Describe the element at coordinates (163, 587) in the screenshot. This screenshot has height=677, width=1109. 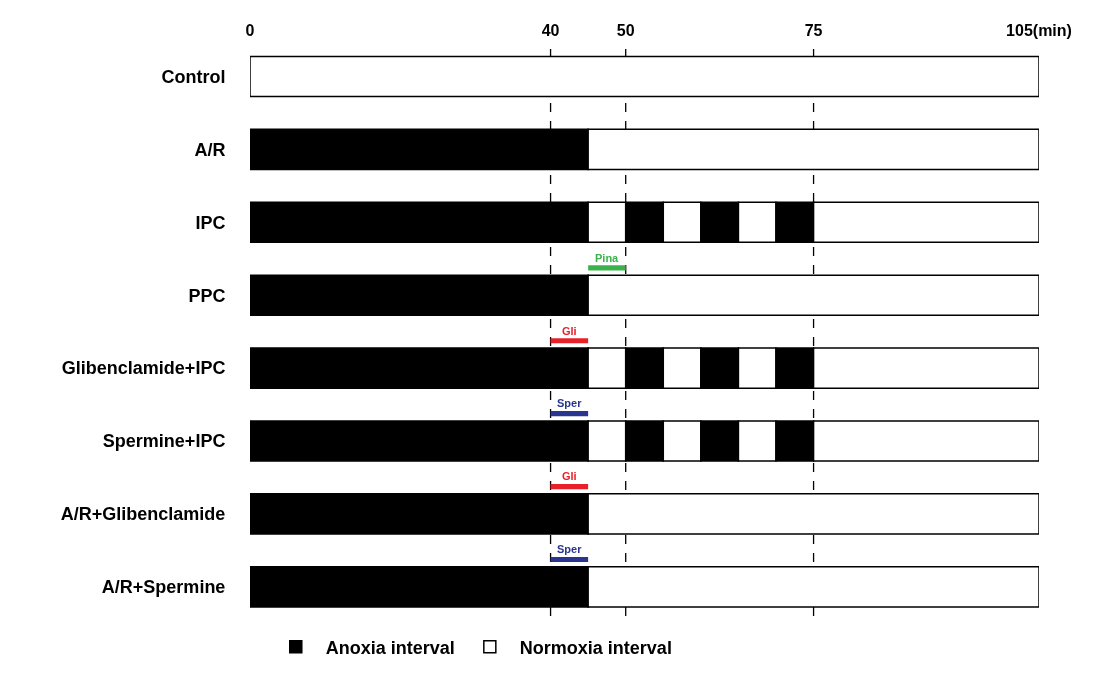
I see `y-tick-label: A/R+Spermine` at that location.